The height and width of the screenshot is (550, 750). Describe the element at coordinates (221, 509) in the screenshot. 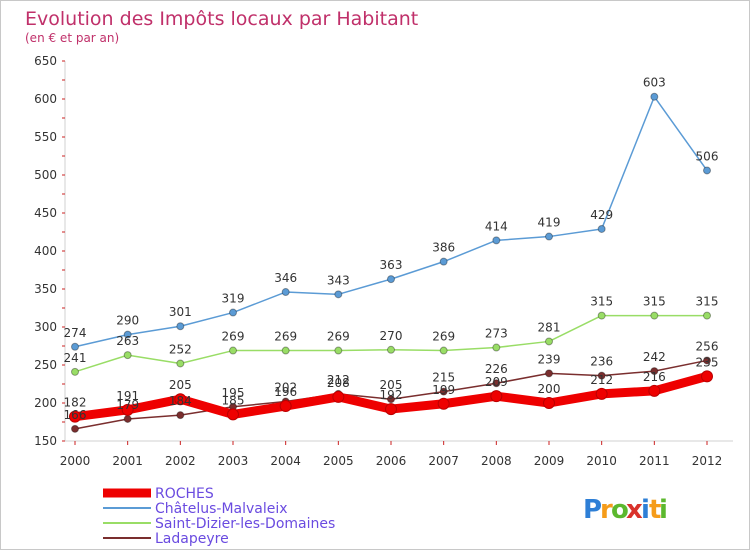

I see `legend-label: Châtelus-Malvaleix` at that location.